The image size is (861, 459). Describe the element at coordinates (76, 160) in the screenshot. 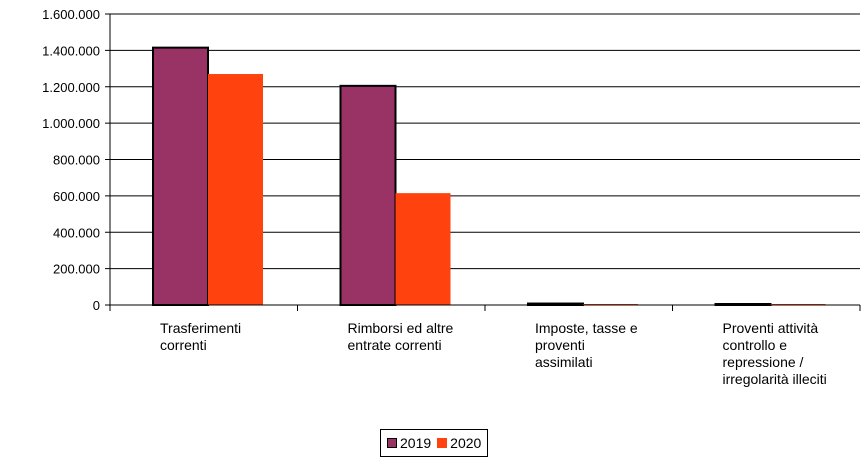

I see `y-tick-label: 800.000` at that location.